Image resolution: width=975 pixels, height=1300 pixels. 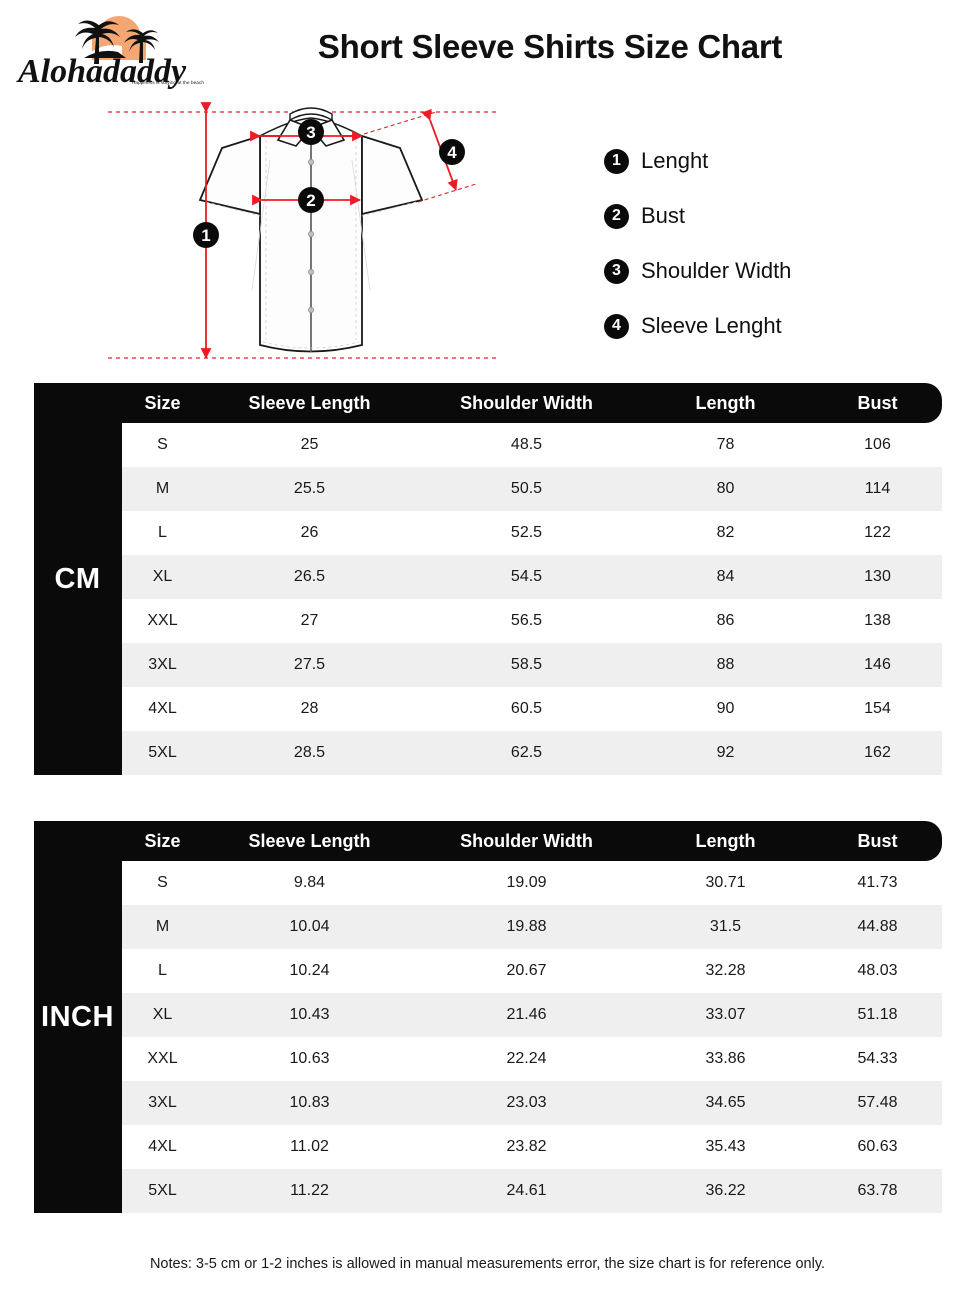 What do you see at coordinates (725, 927) in the screenshot?
I see `cell-length: 31.5` at bounding box center [725, 927].